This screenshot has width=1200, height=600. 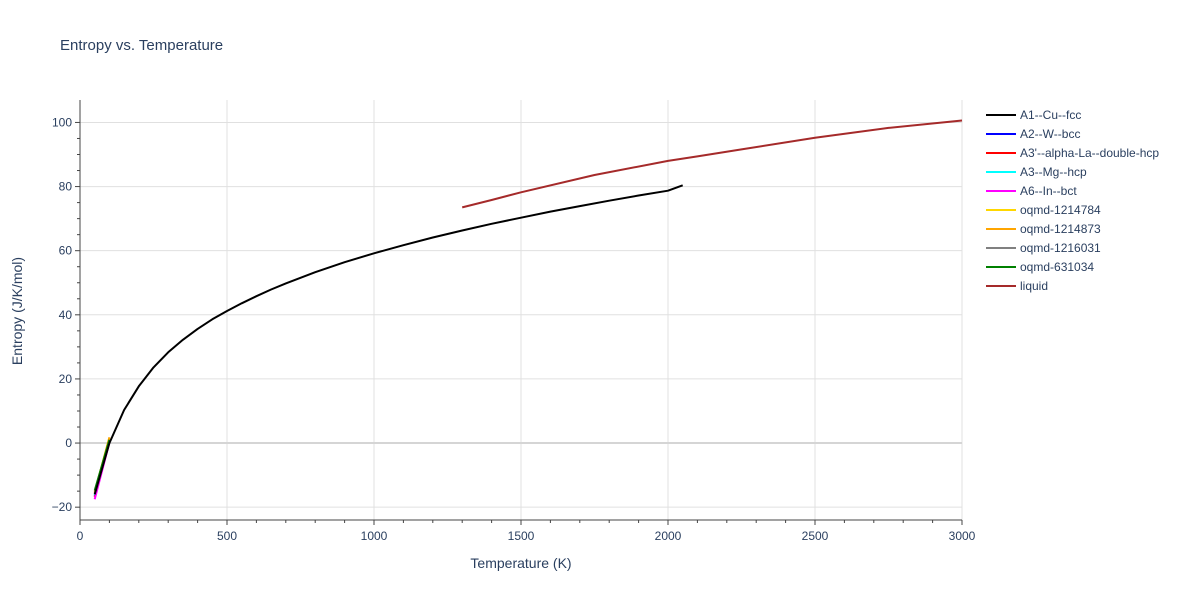 I want to click on x-tick-label: 0, so click(x=80, y=536).